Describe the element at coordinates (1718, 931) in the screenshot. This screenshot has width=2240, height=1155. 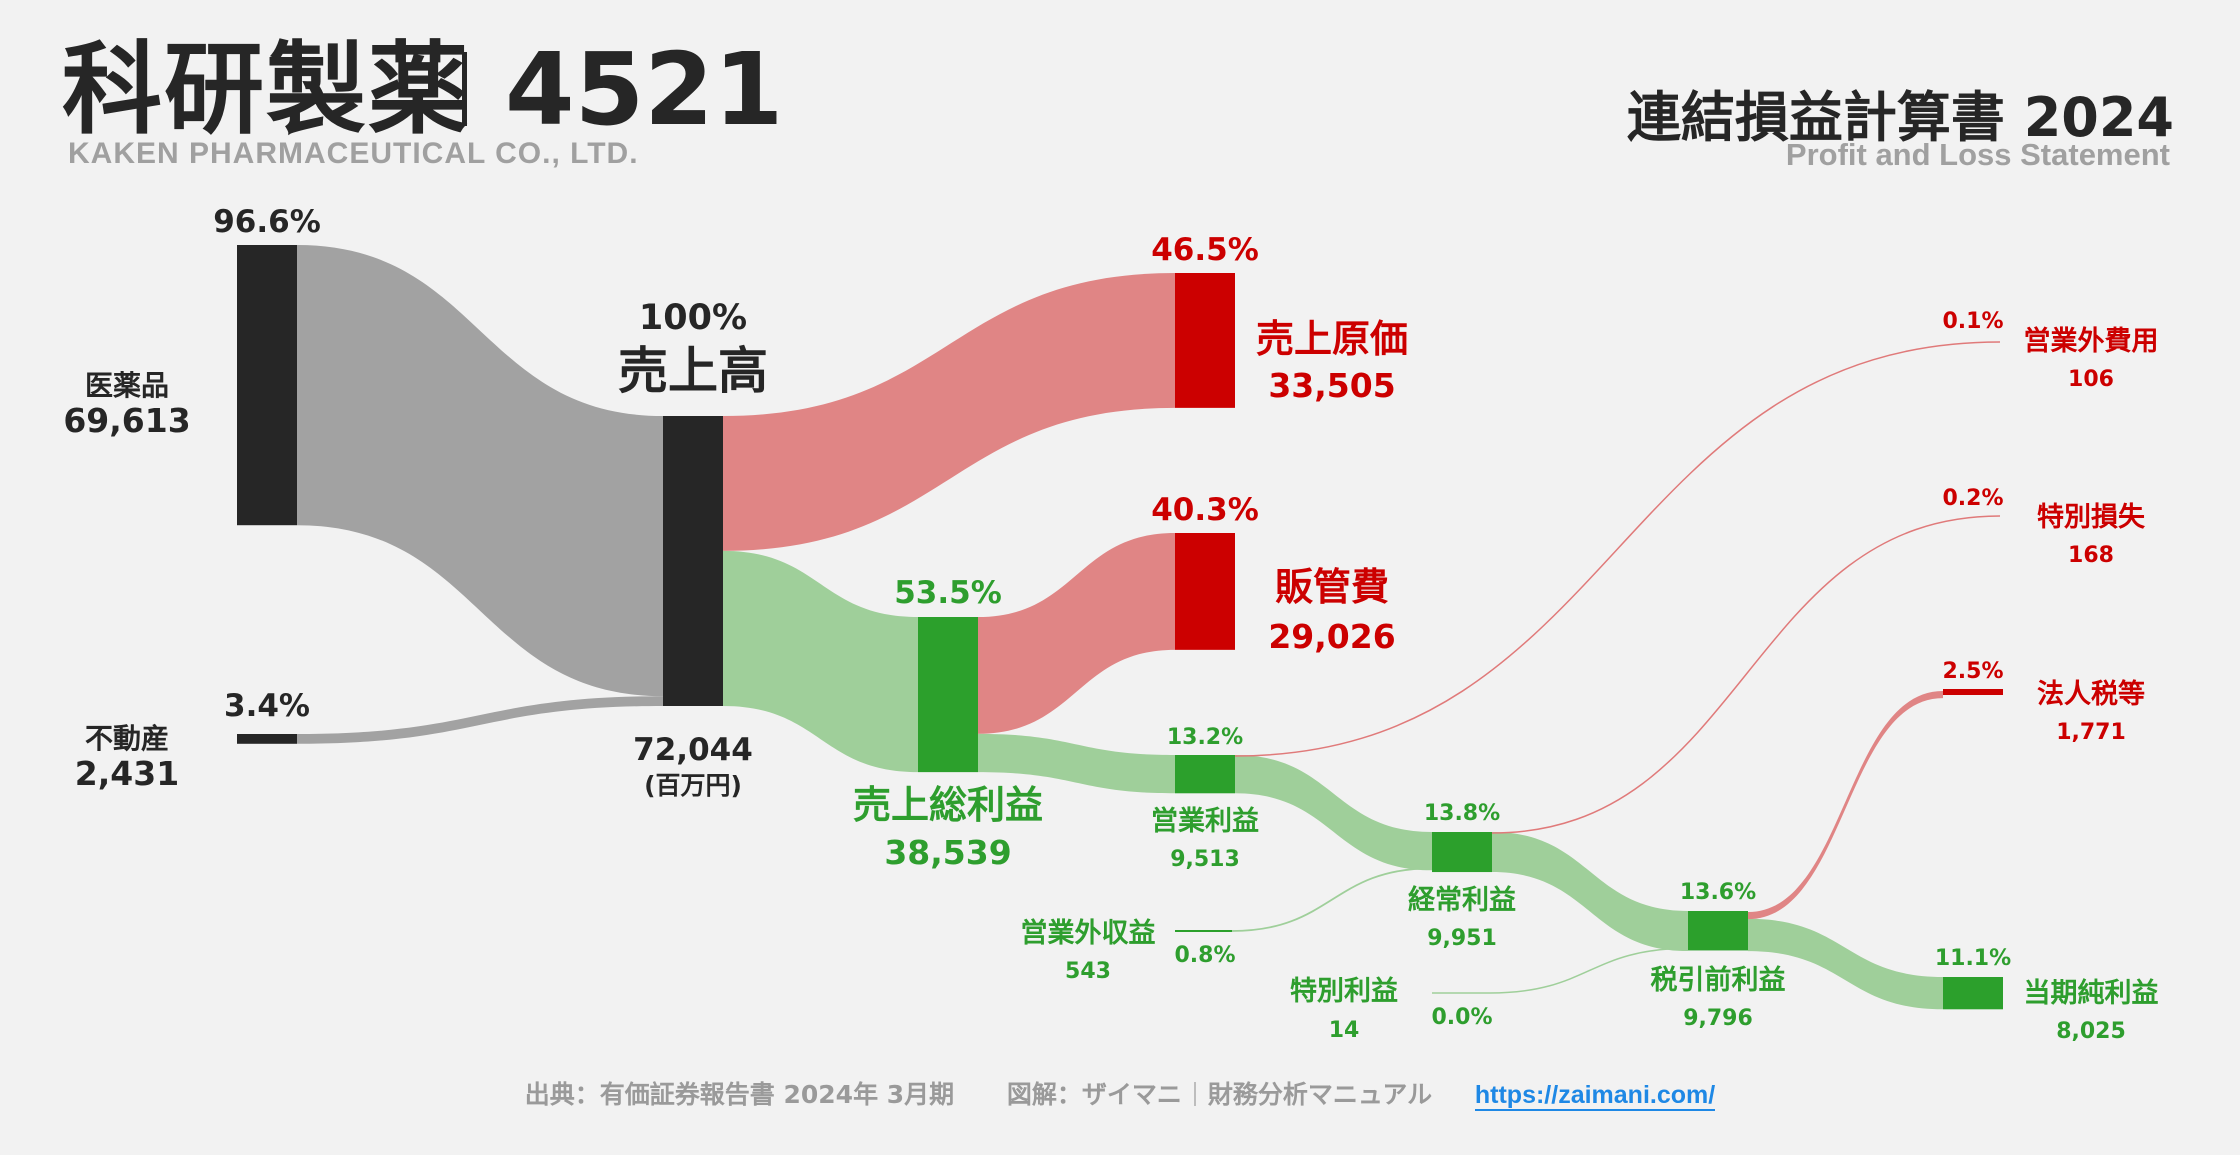
I see `node-bar-zeibikimae` at that location.